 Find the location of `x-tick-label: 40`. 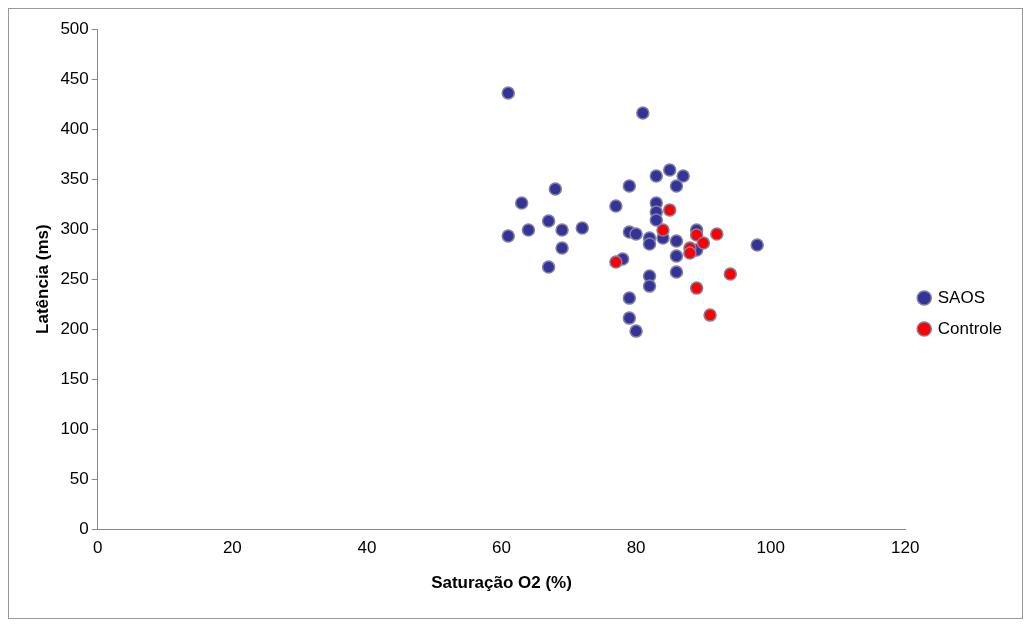

x-tick-label: 40 is located at coordinates (367, 548).